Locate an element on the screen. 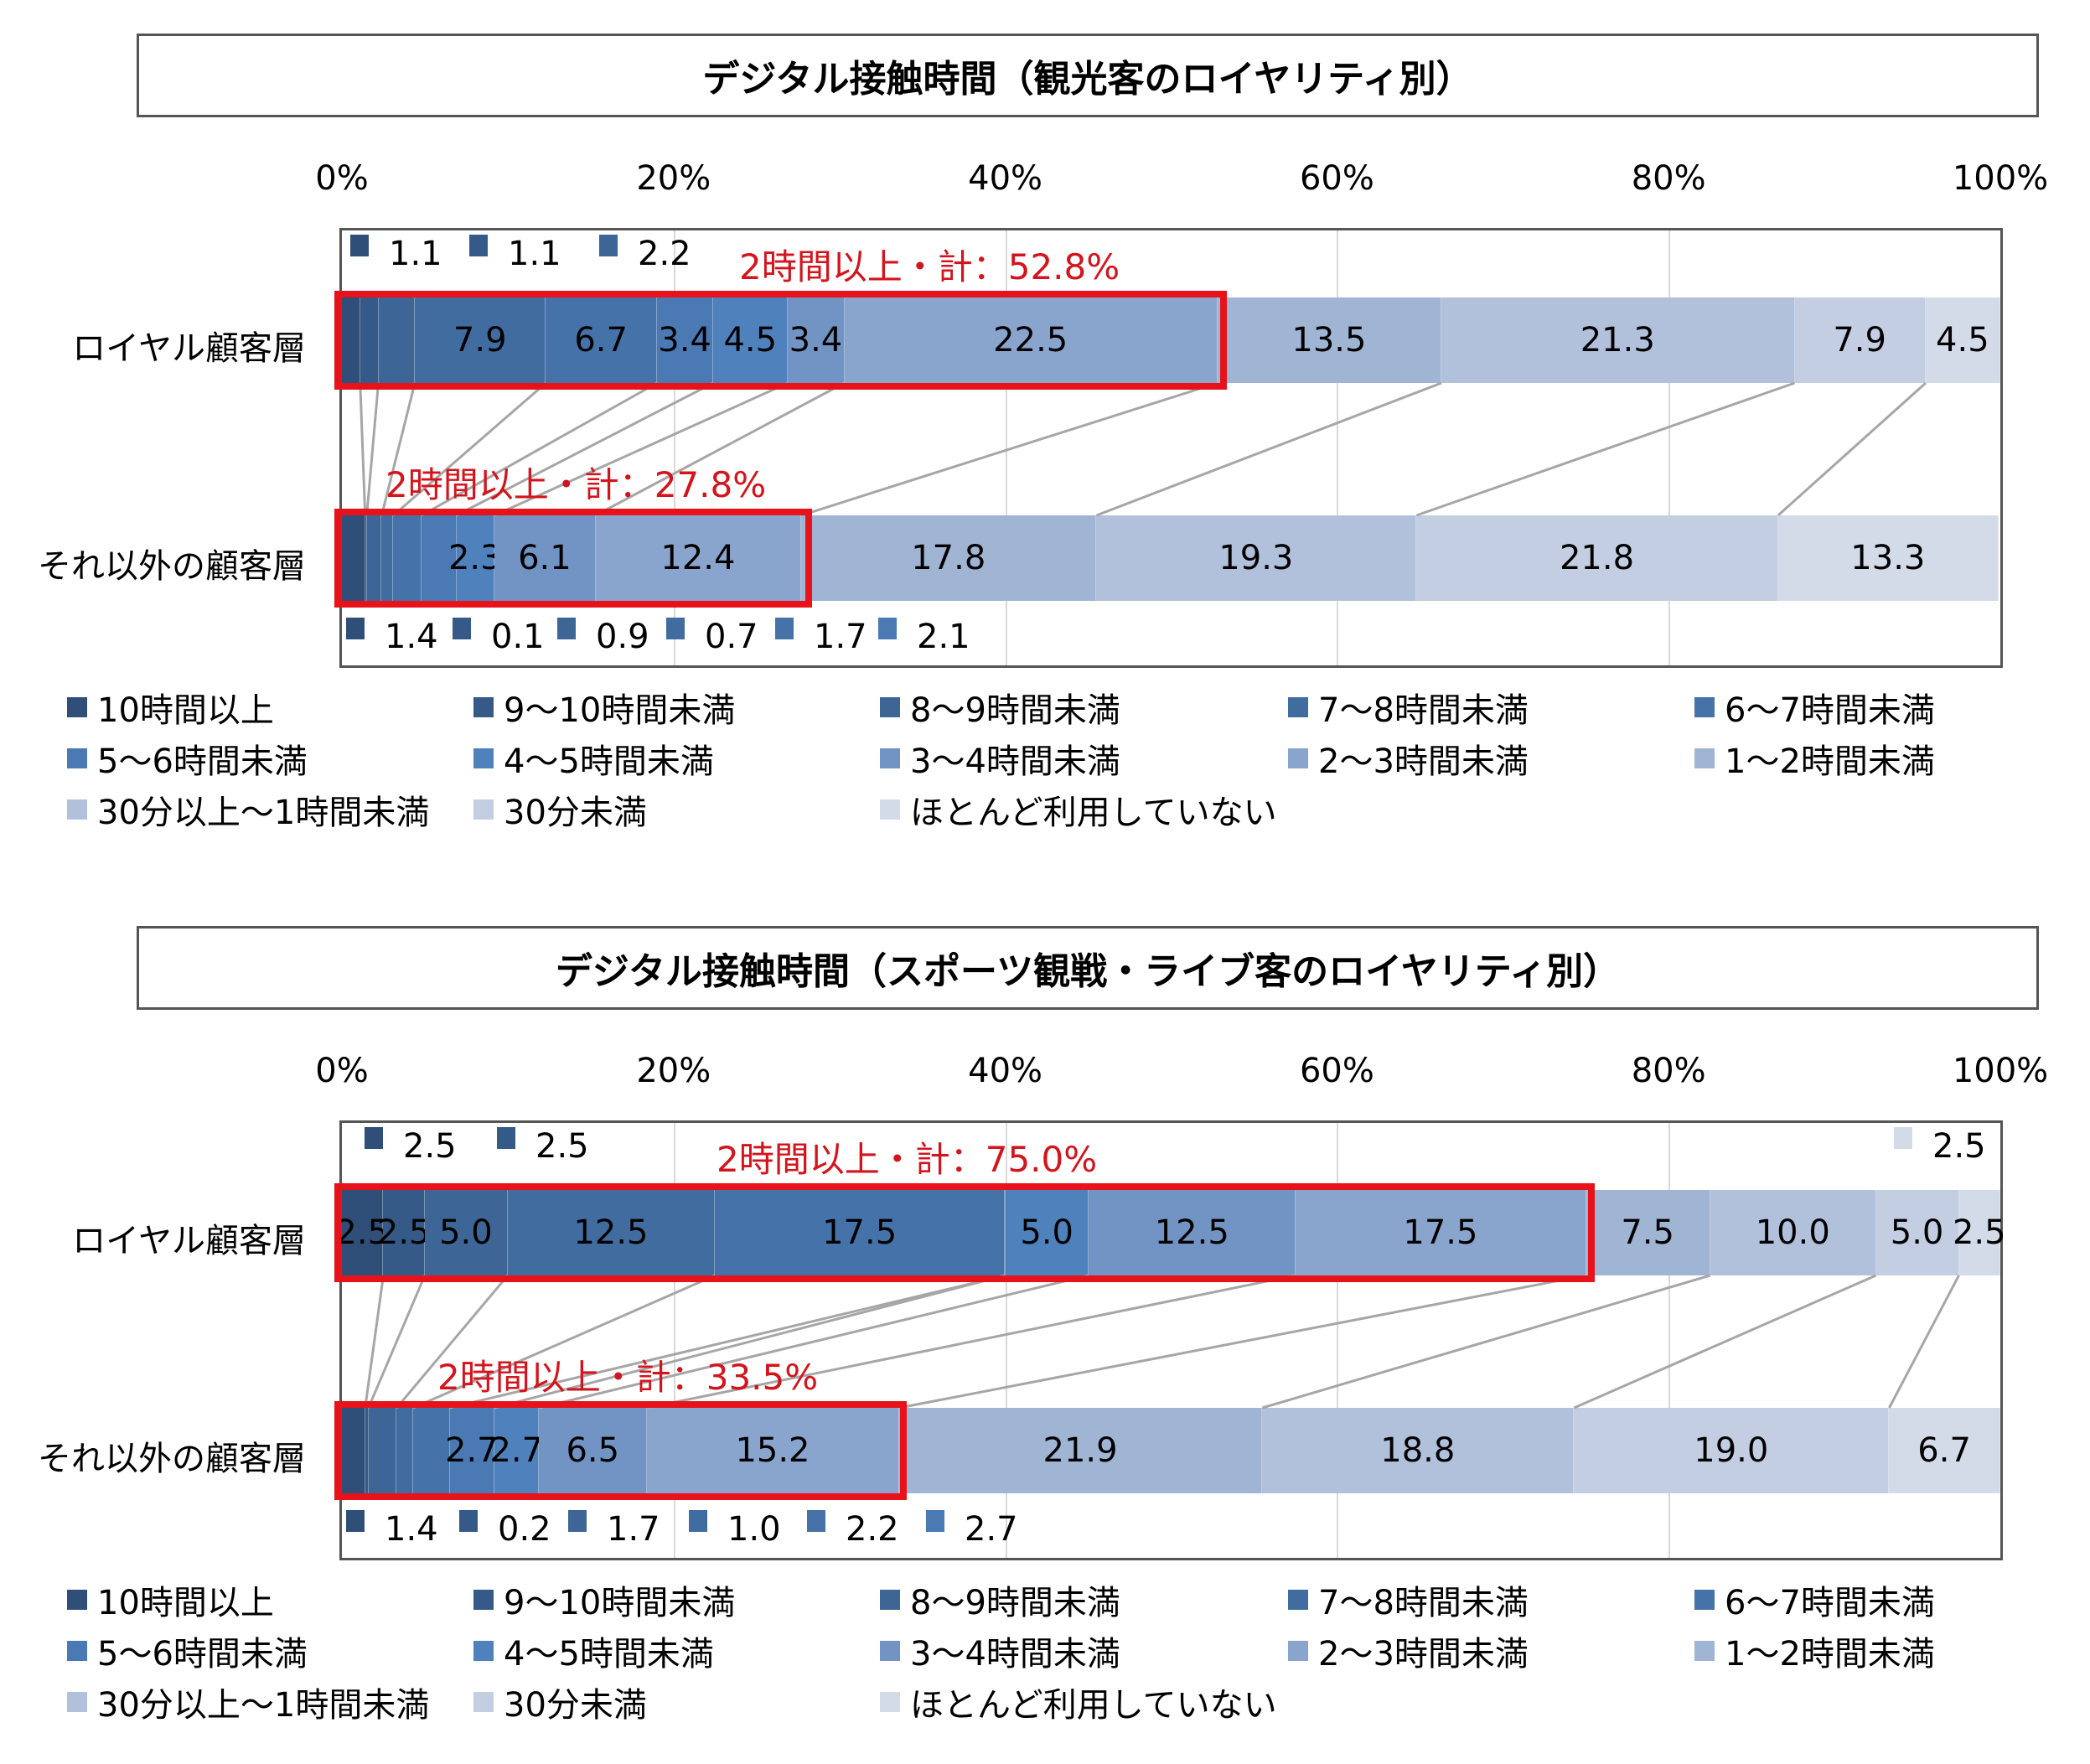 Image resolution: width=2090 pixels, height=1764 pixels. data-label: 2.5 is located at coordinates (430, 1146).